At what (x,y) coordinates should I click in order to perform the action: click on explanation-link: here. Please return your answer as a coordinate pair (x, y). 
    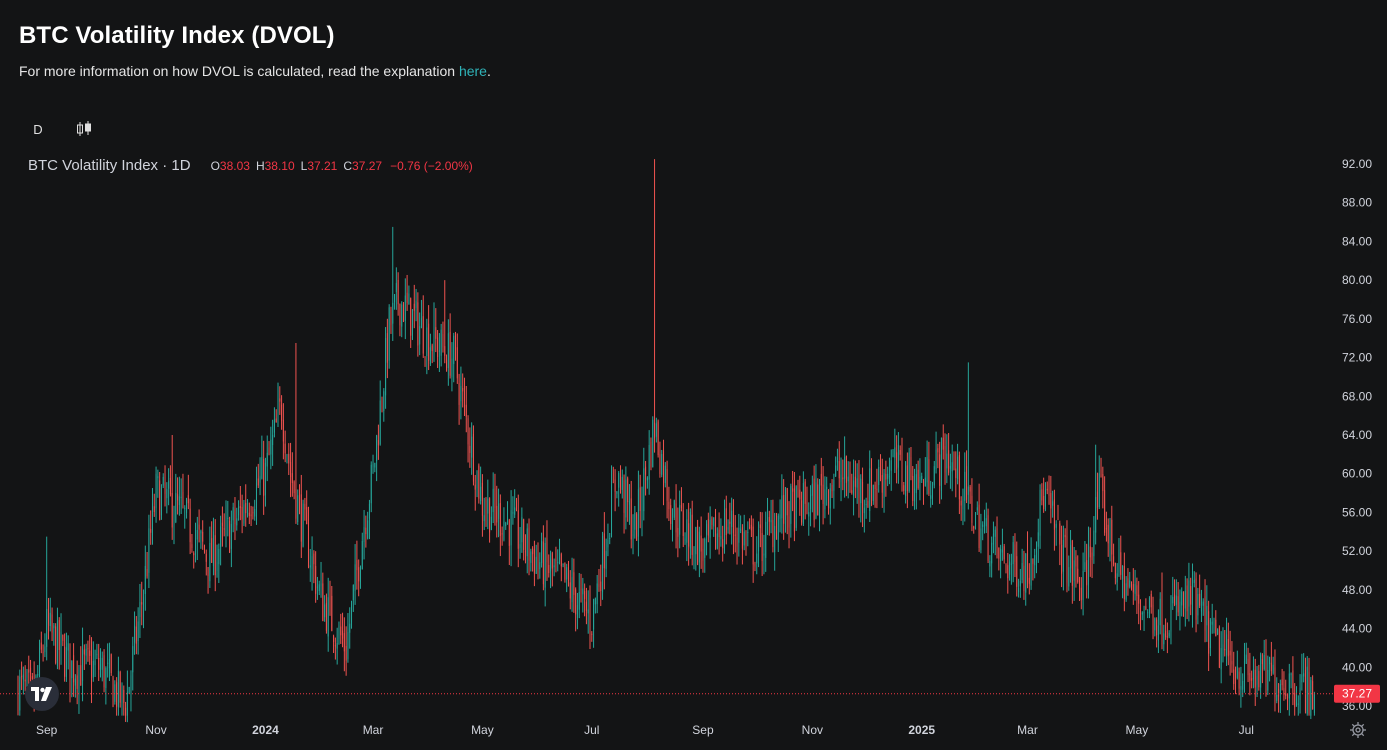
    Looking at the image, I should click on (472, 71).